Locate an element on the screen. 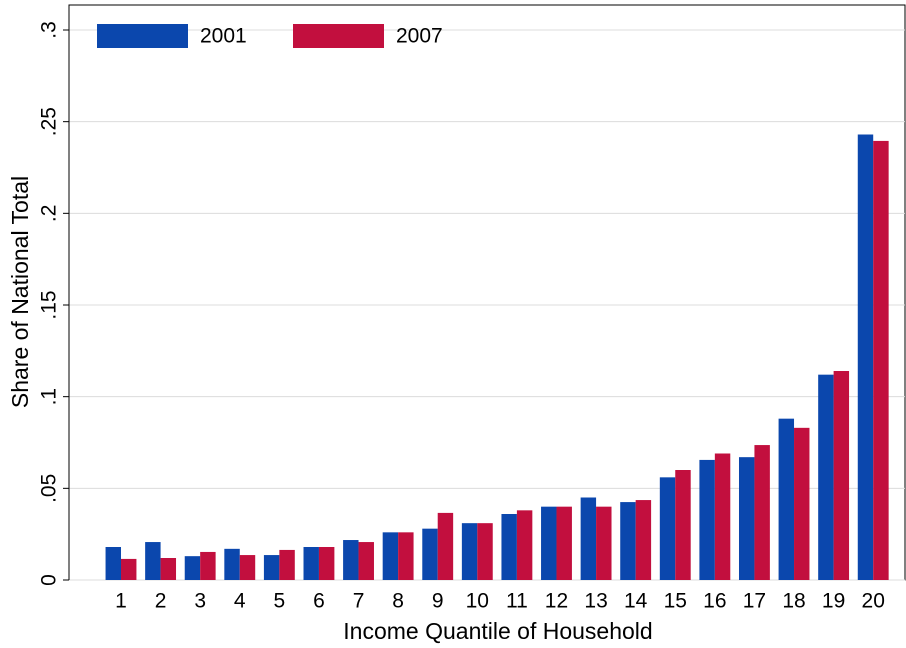 The width and height of the screenshot is (906, 648). x-tick-label: 4 is located at coordinates (240, 601).